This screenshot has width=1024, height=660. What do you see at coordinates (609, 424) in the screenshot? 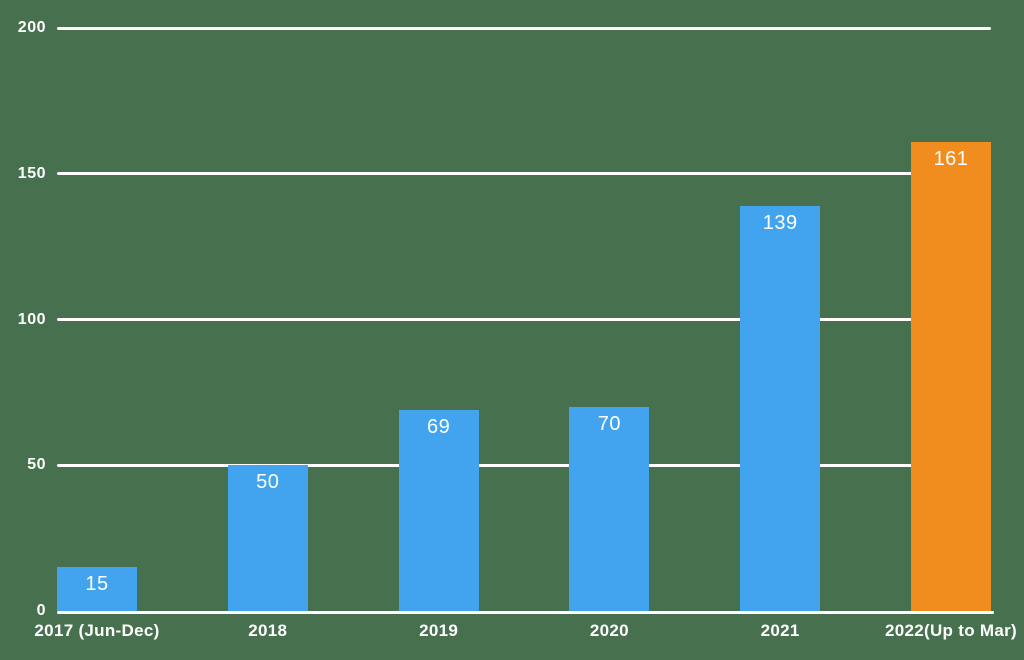
I see `bar-value-2020: 70` at bounding box center [609, 424].